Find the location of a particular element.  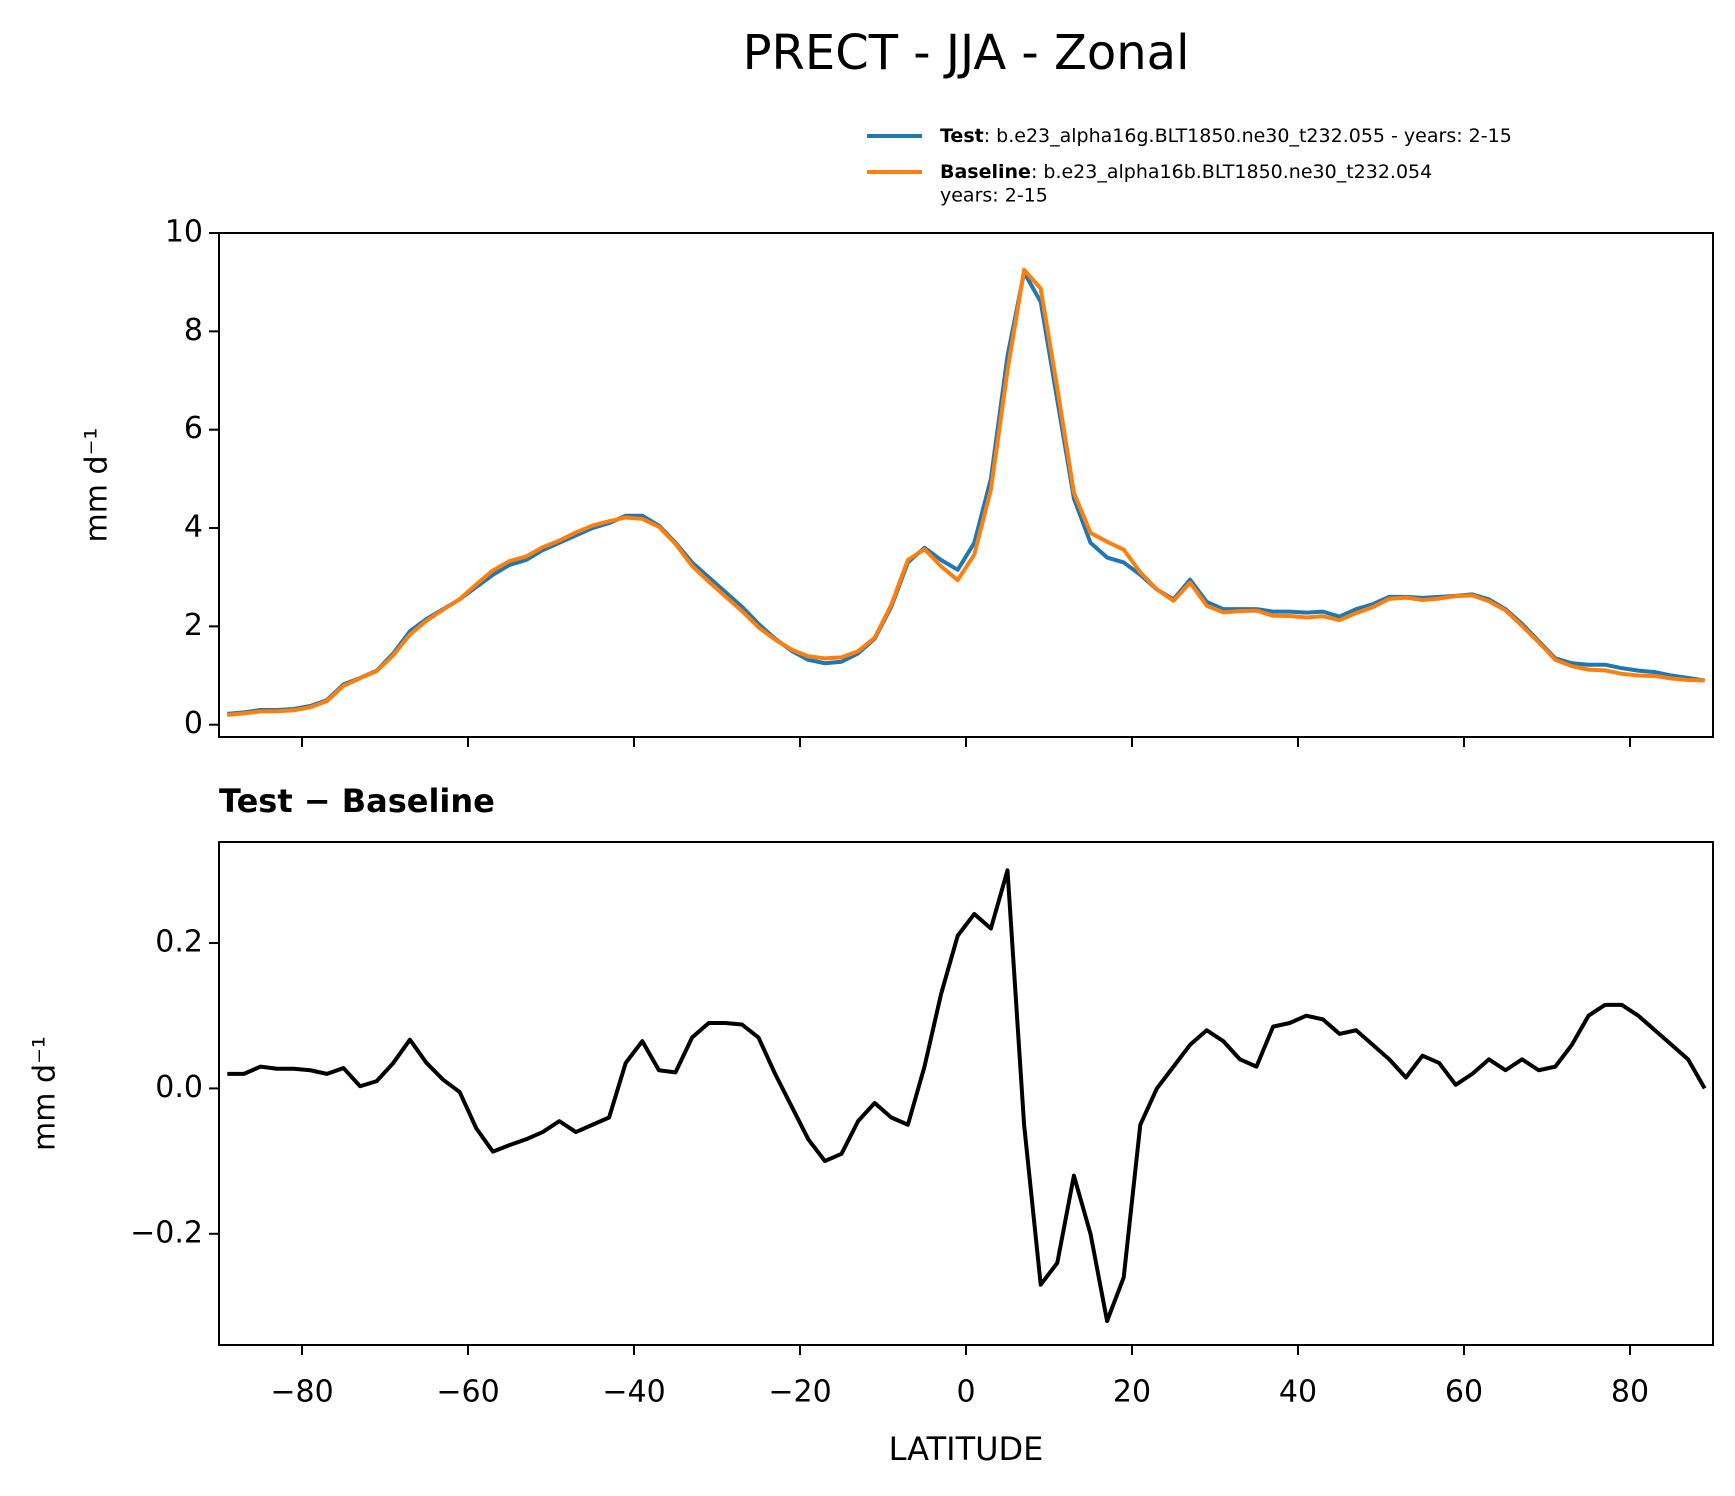

figure-title: PRECT - JJA - Zonal is located at coordinates (966, 53).